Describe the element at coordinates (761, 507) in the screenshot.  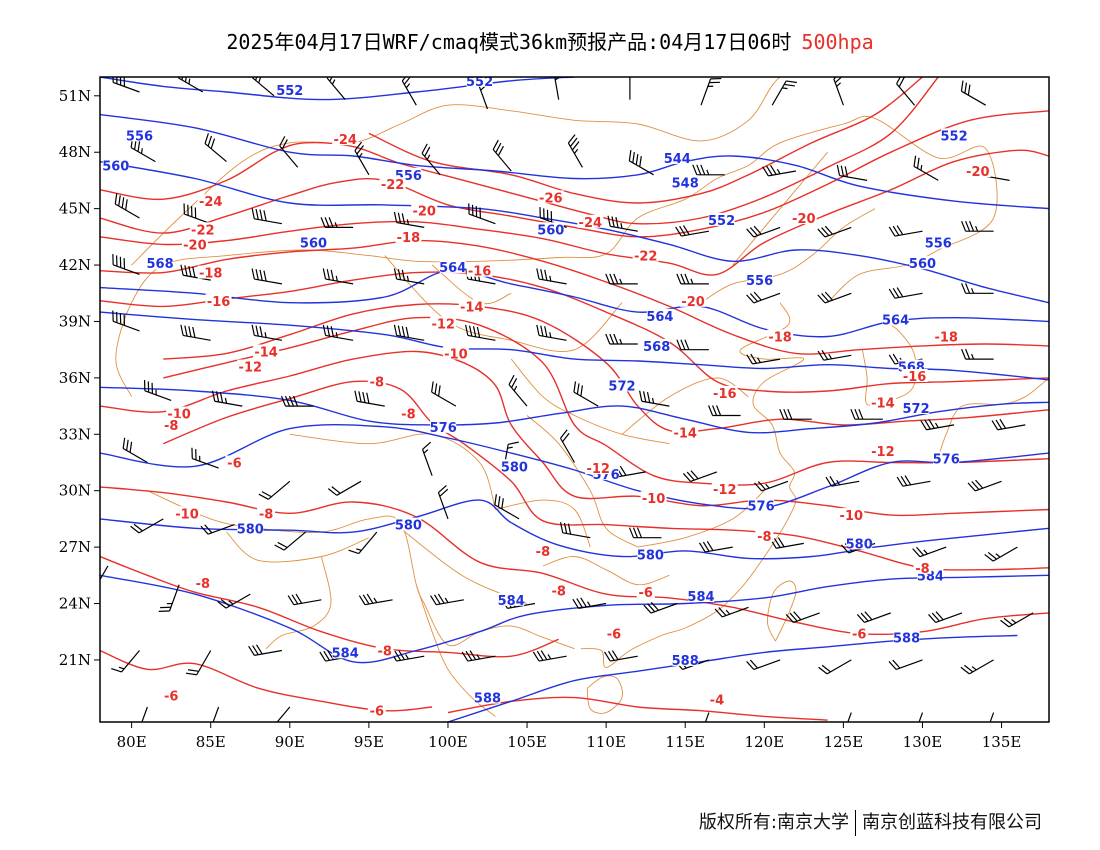
I see `contour-label: 576` at that location.